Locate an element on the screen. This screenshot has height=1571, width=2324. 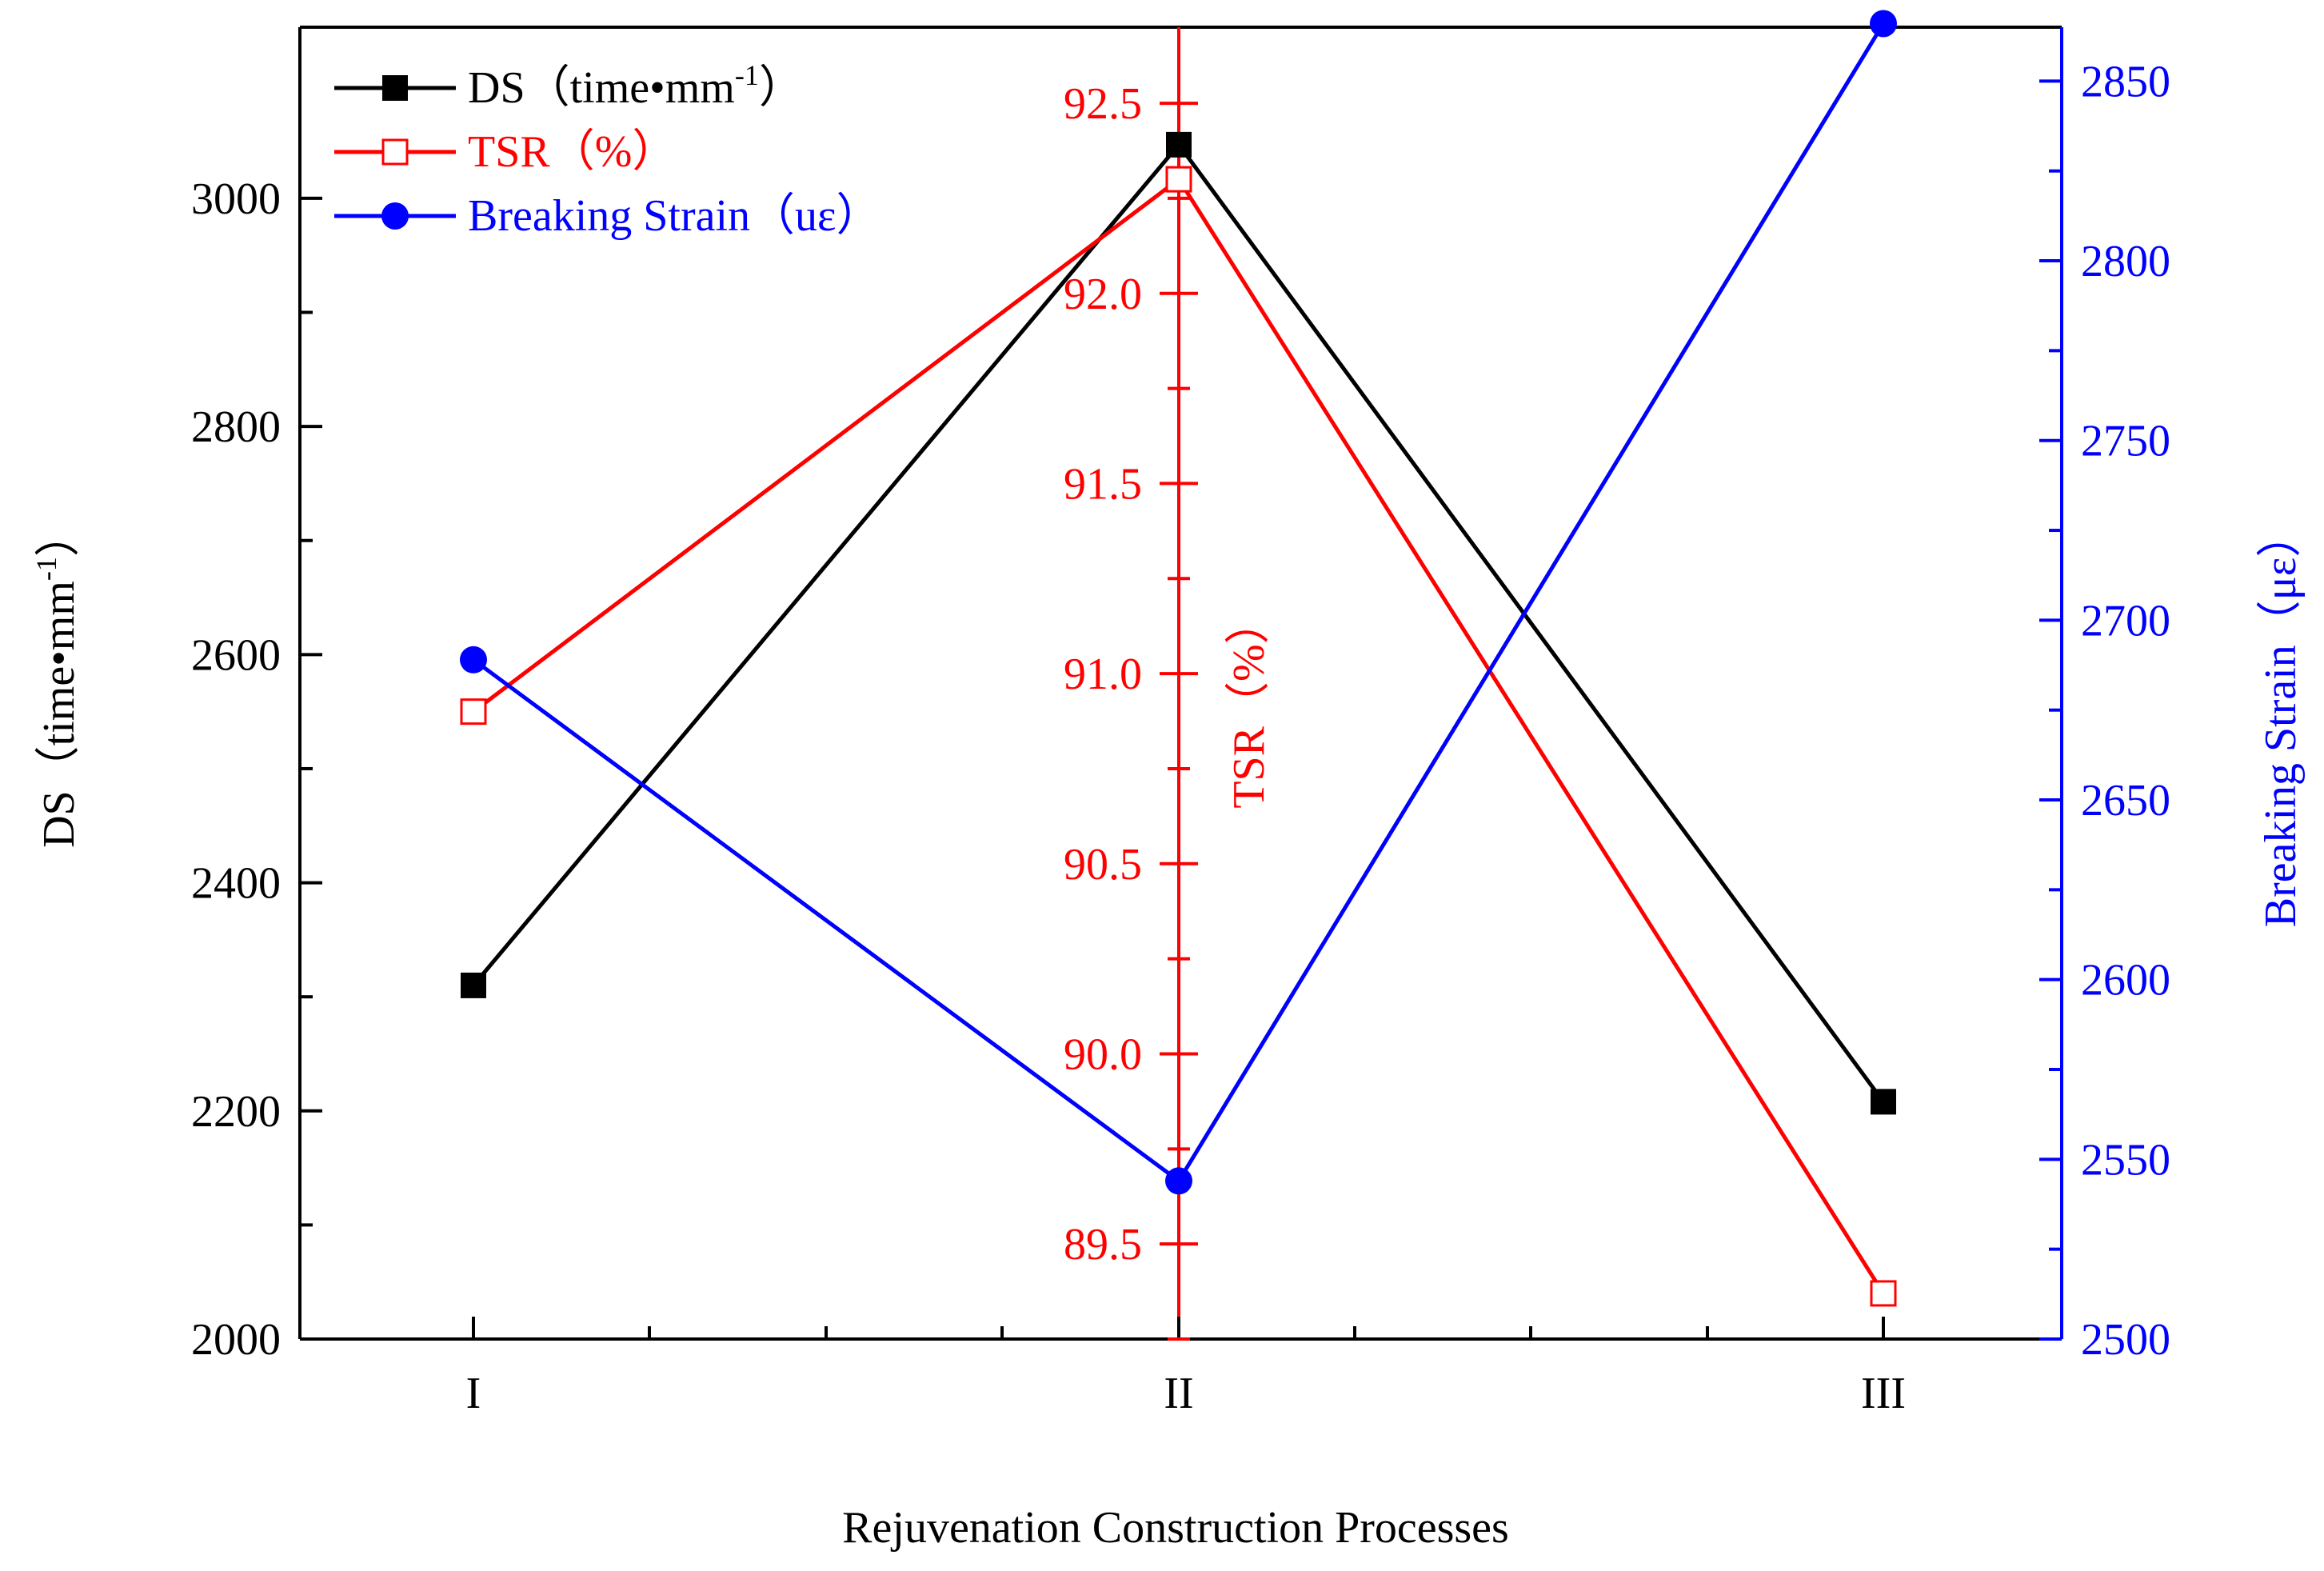
legend-ds-label-sup: -1 is located at coordinates (747, 75).